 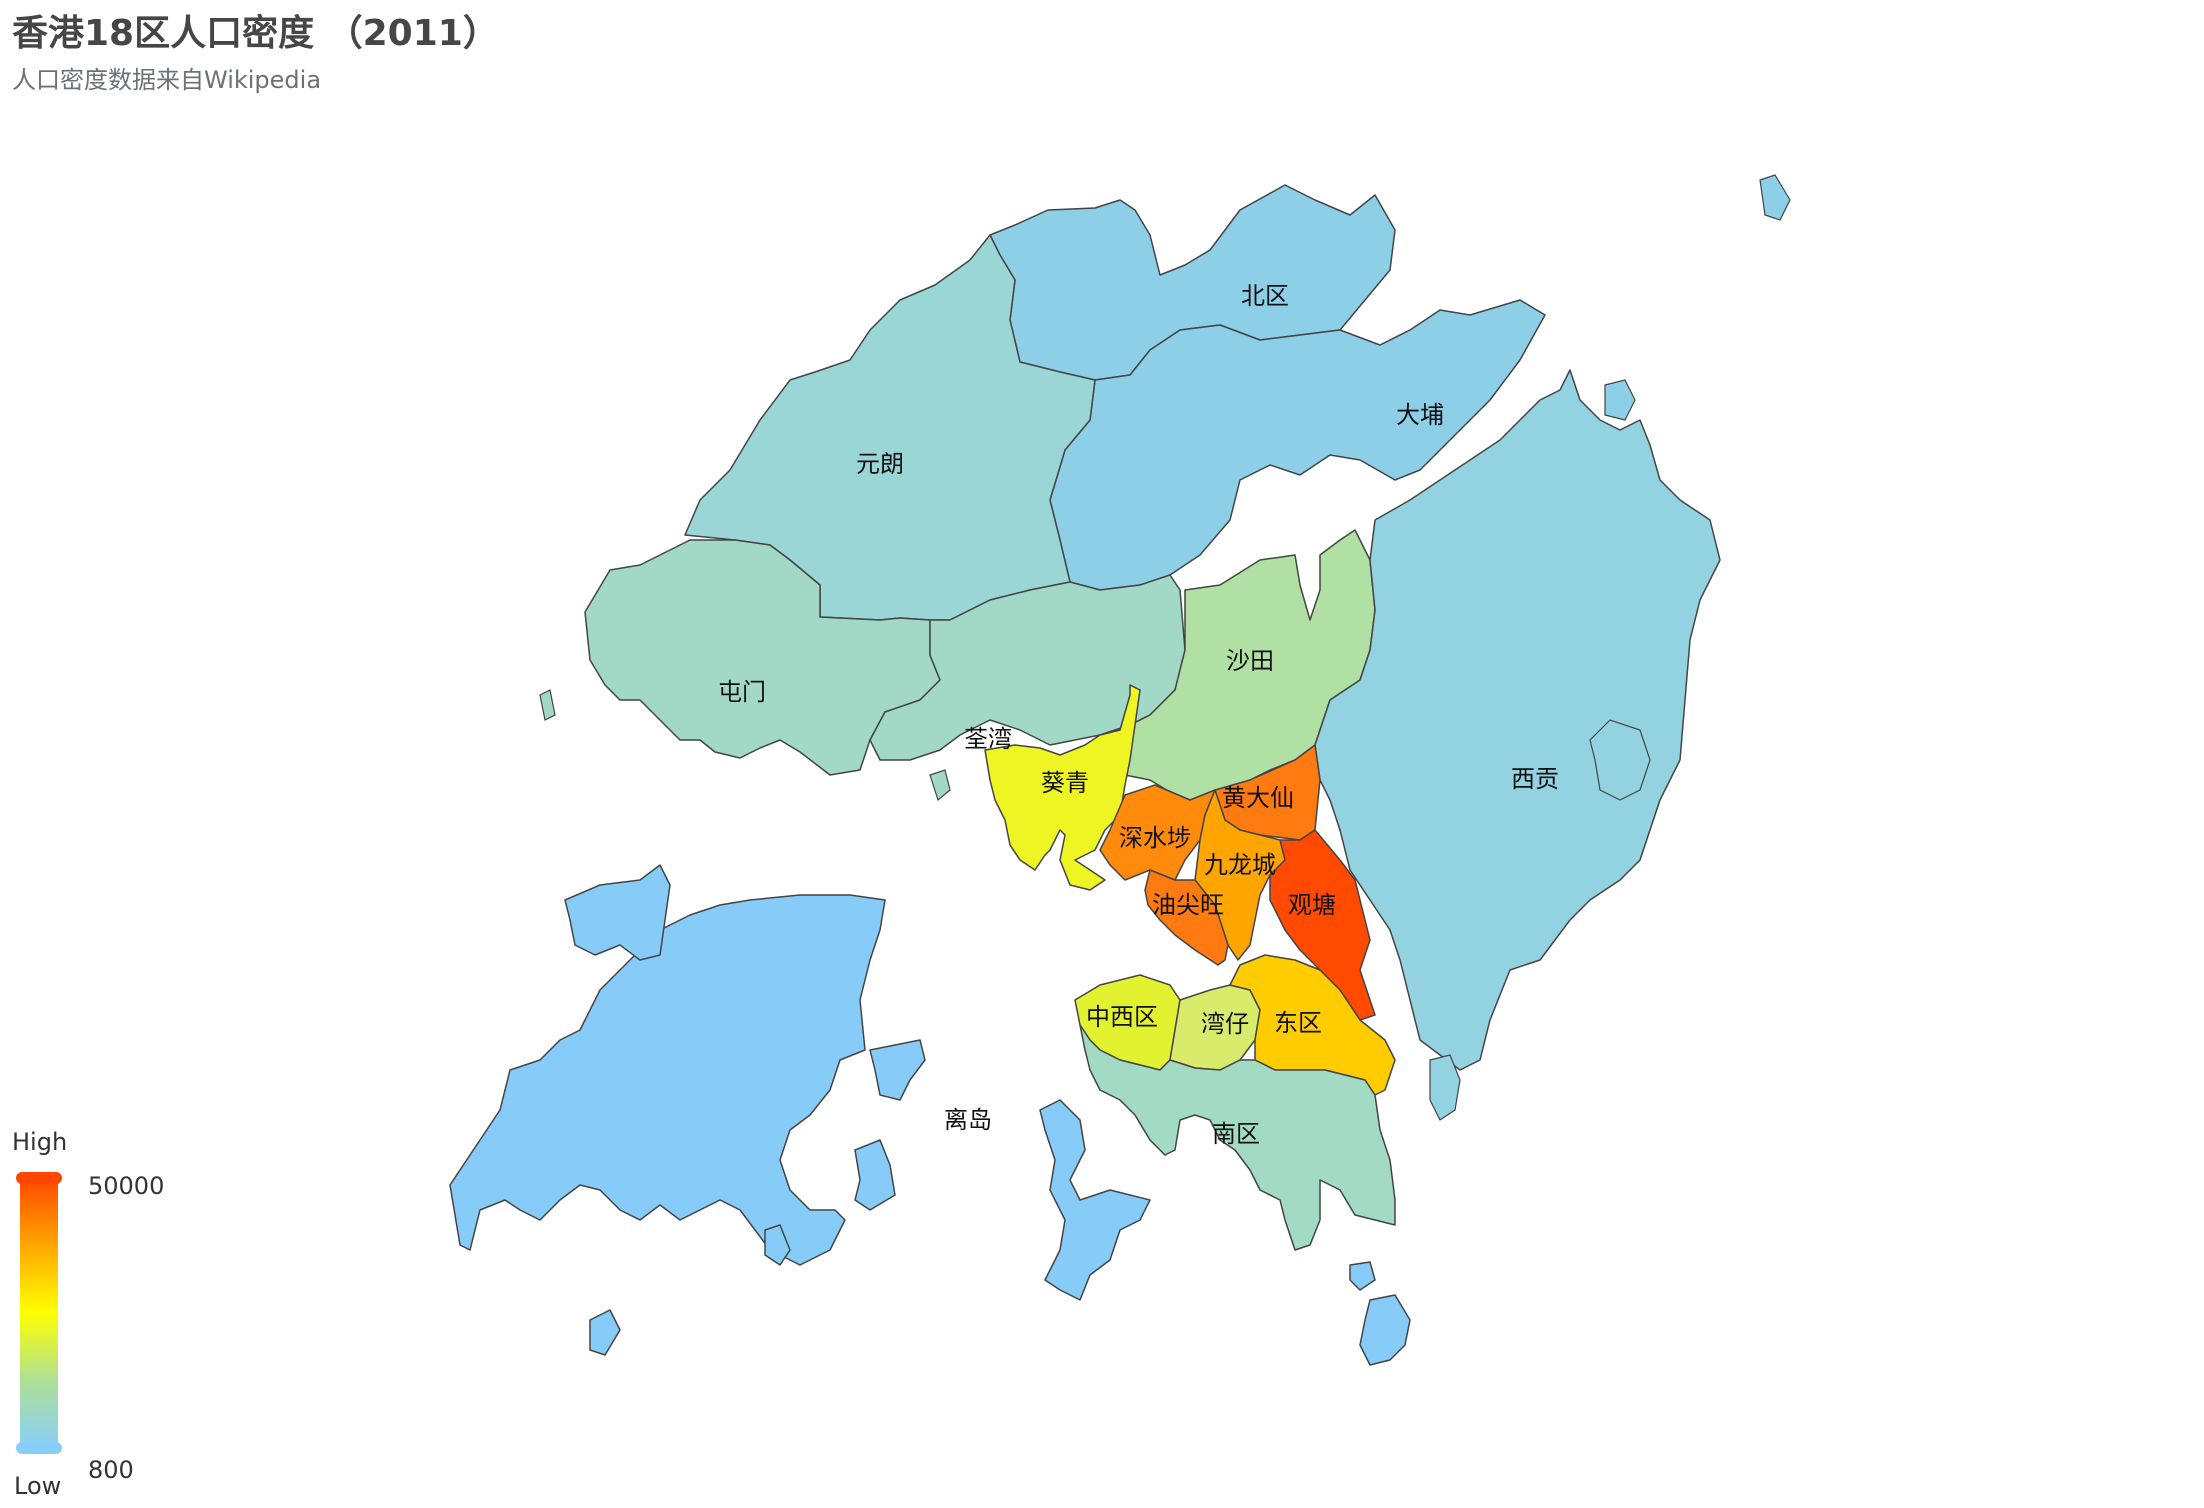 I want to click on district-islands-north-lantau, so click(x=617, y=912).